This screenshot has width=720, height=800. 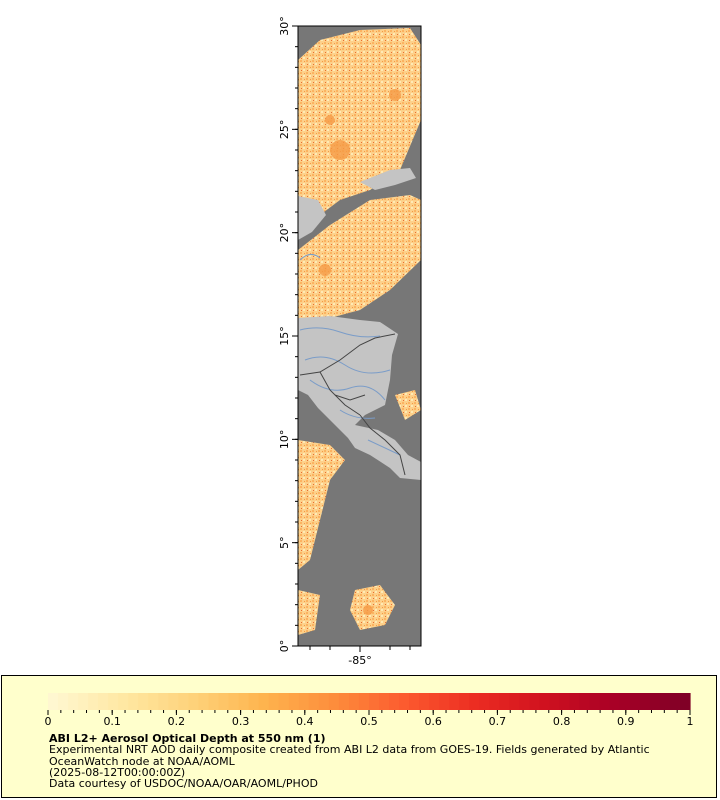 What do you see at coordinates (284, 336) in the screenshot?
I see `lat-tick-label: 15°` at bounding box center [284, 336].